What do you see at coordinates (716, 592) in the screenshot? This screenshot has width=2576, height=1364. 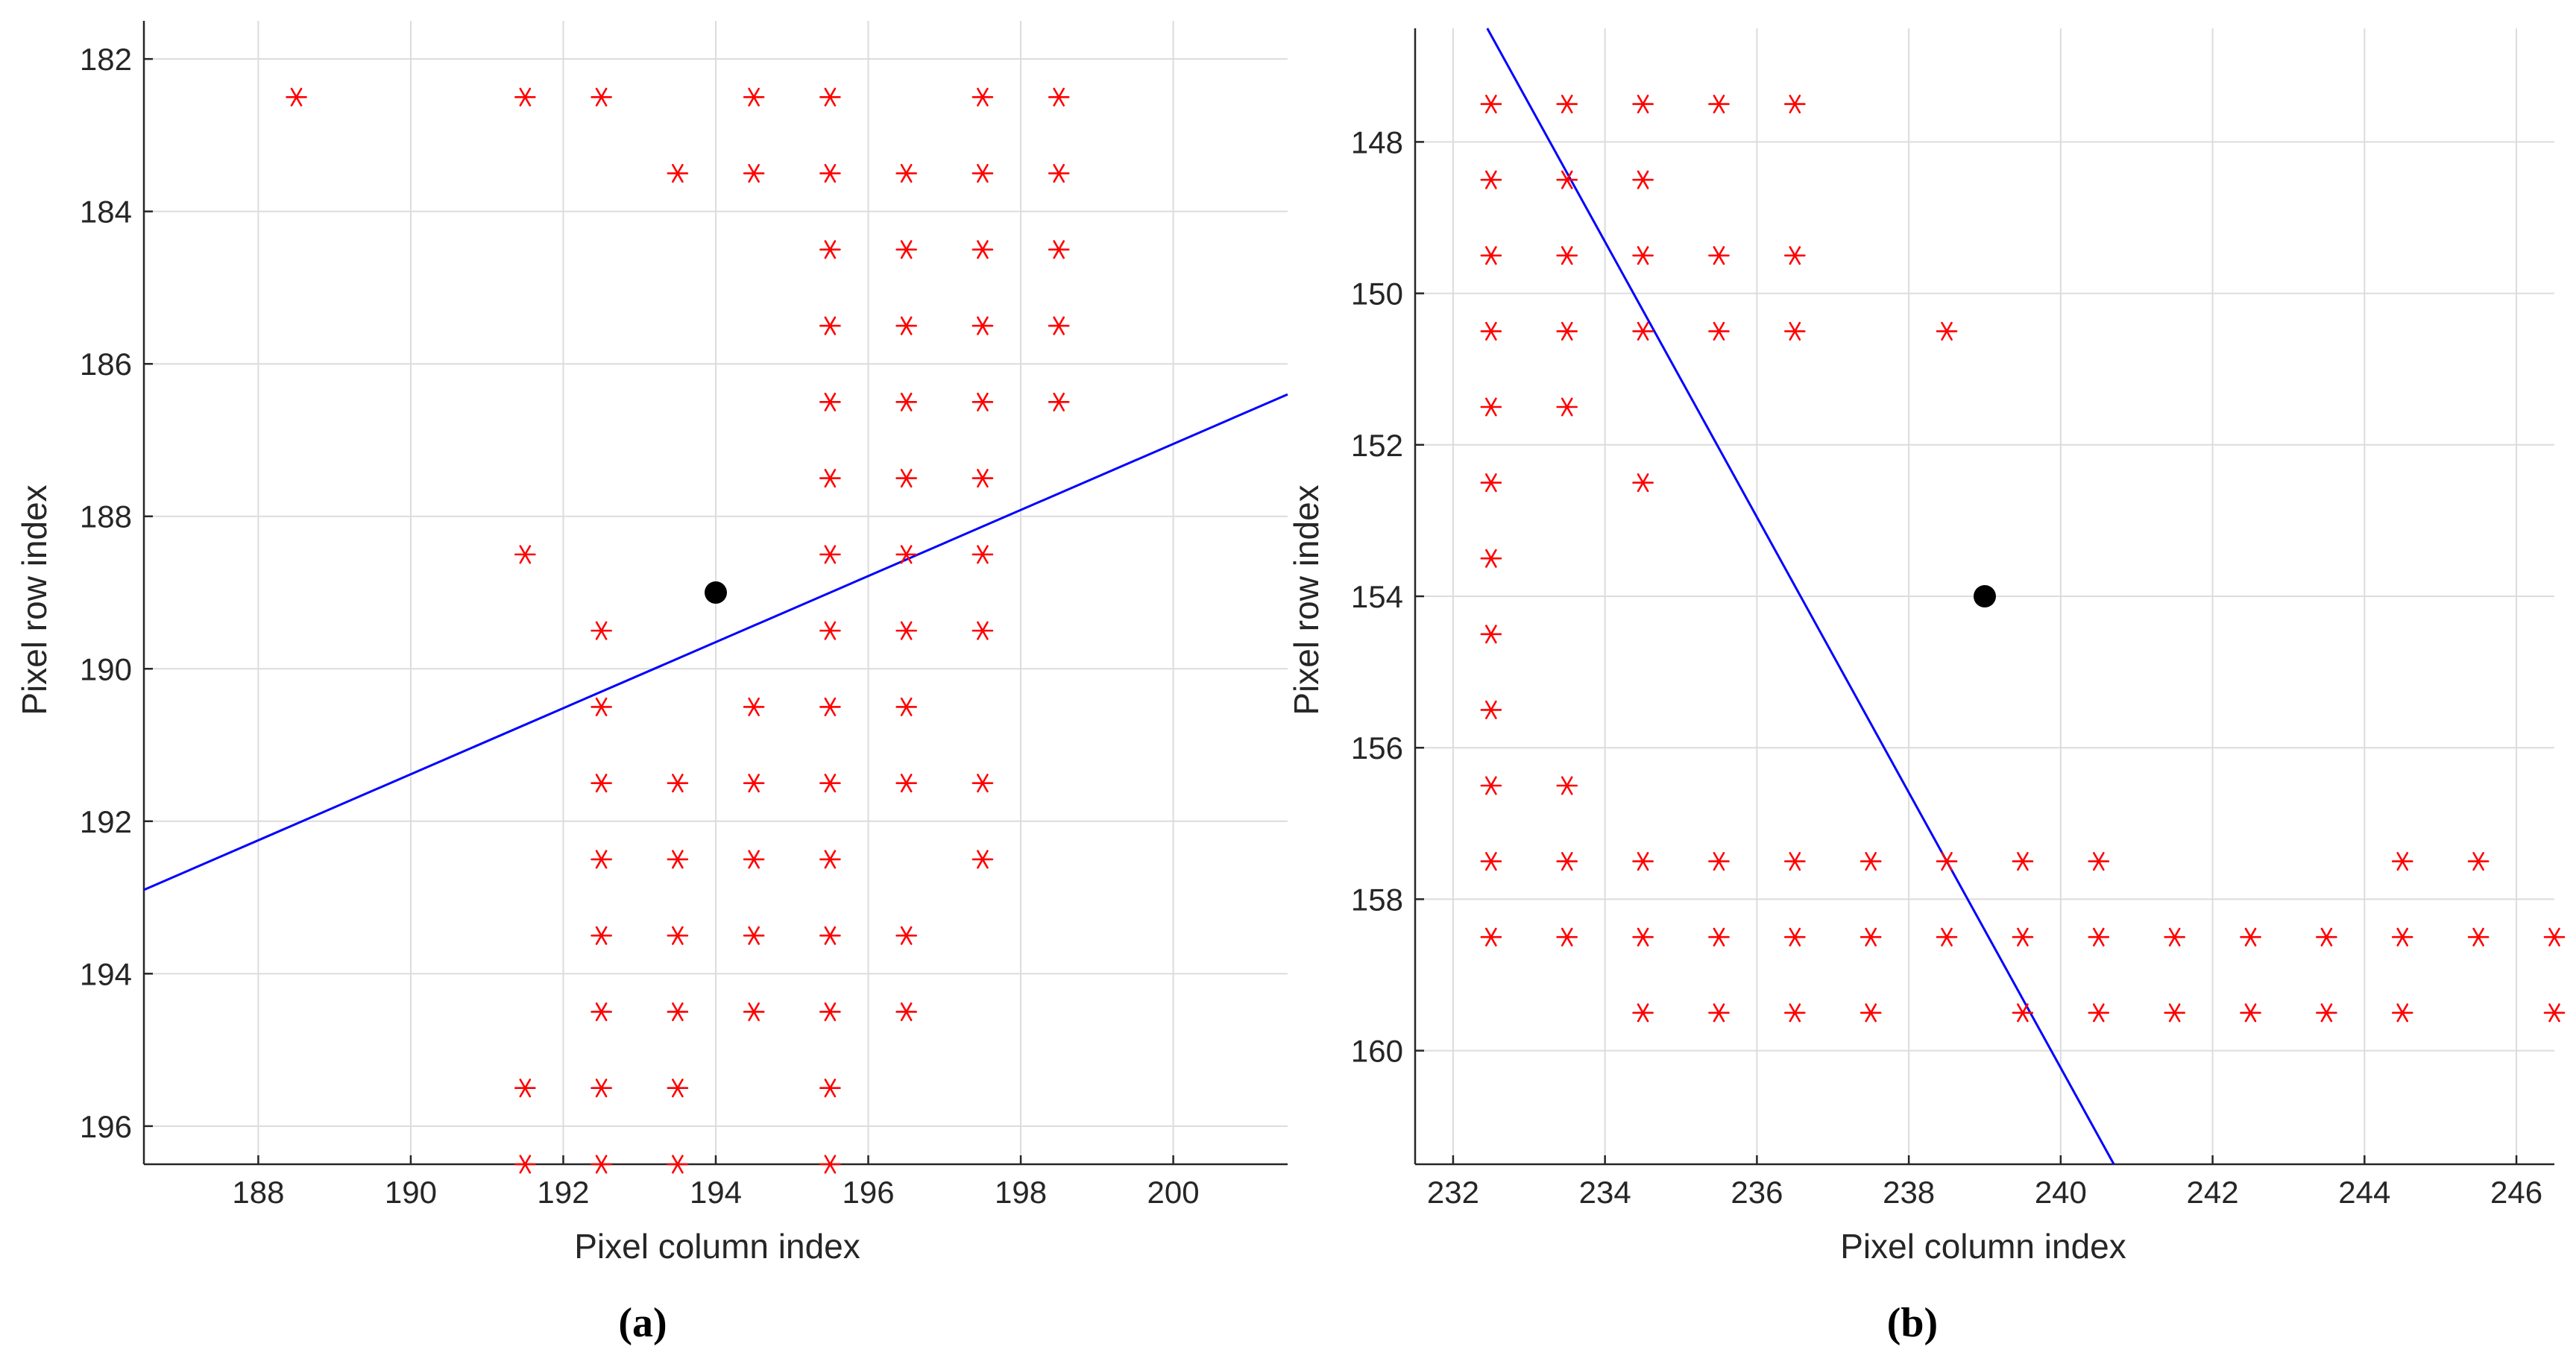 I see `panel-a-center-group` at bounding box center [716, 592].